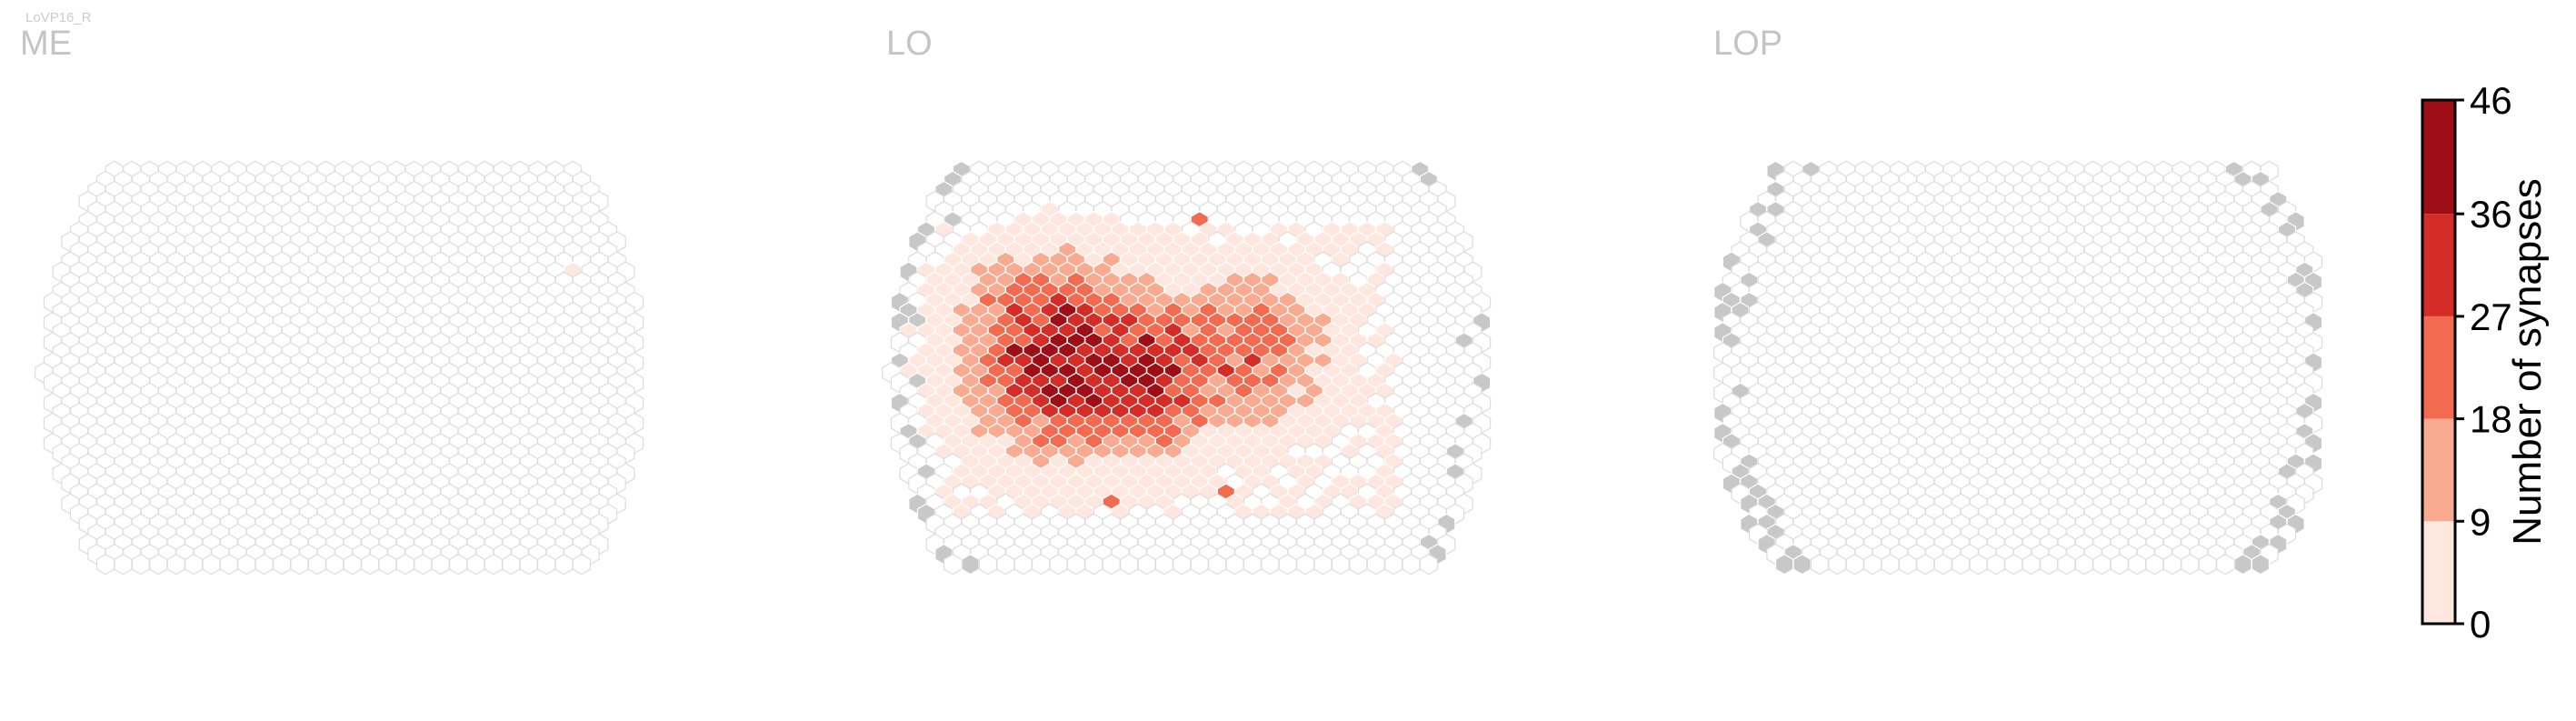  Describe the element at coordinates (909, 44) in the screenshot. I see `panel-label-lo: LO` at that location.